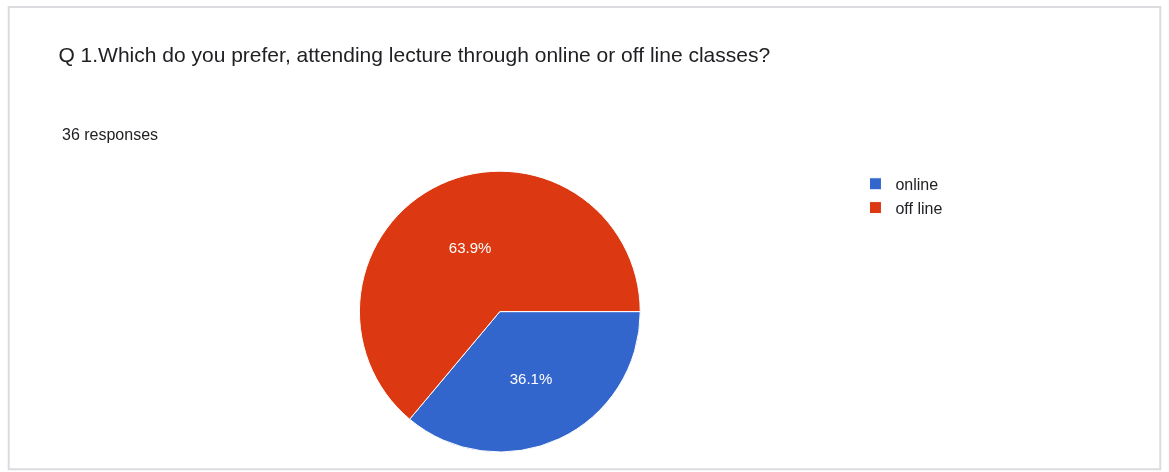 The image size is (1169, 472). I want to click on legend-label: off line, so click(919, 208).